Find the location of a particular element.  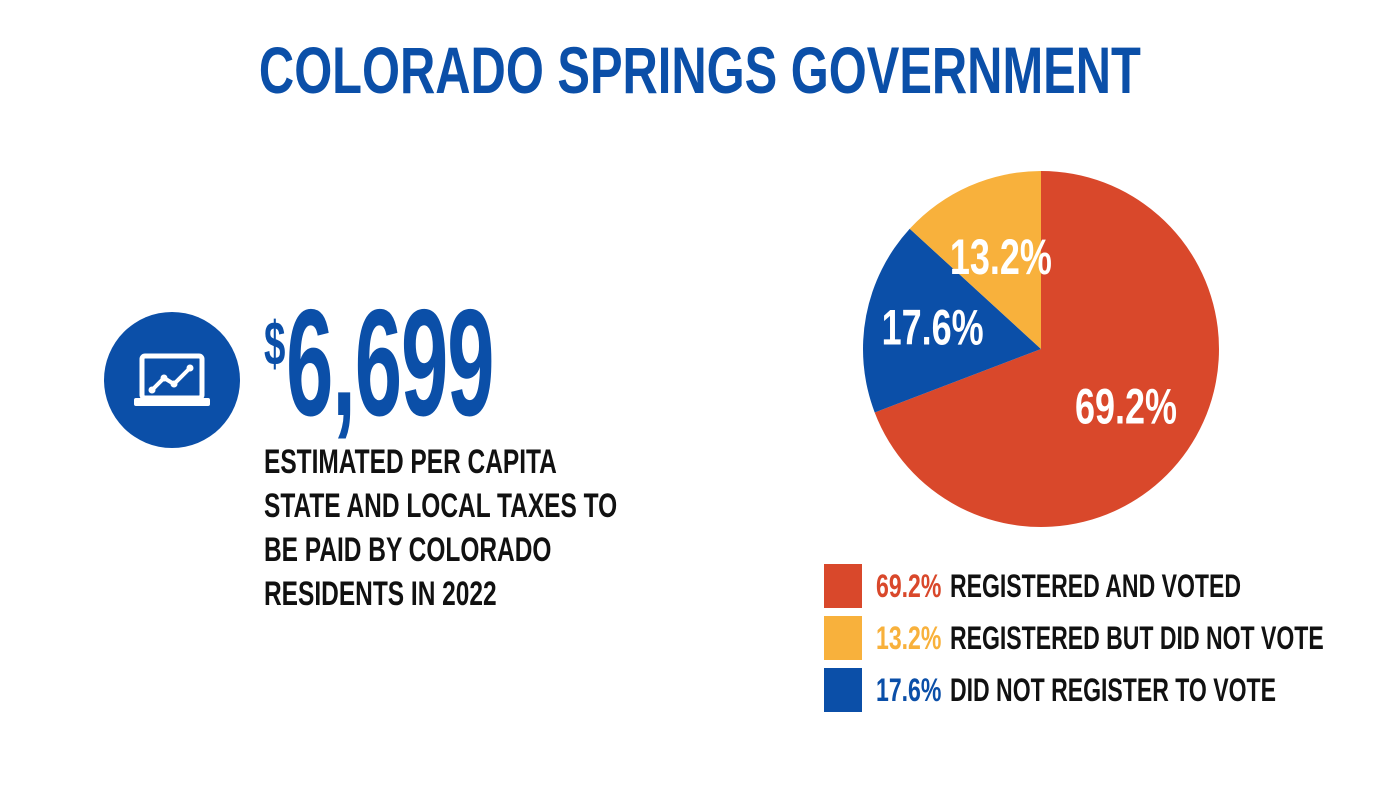

pie-data-label: 69.2% is located at coordinates (1126, 407).